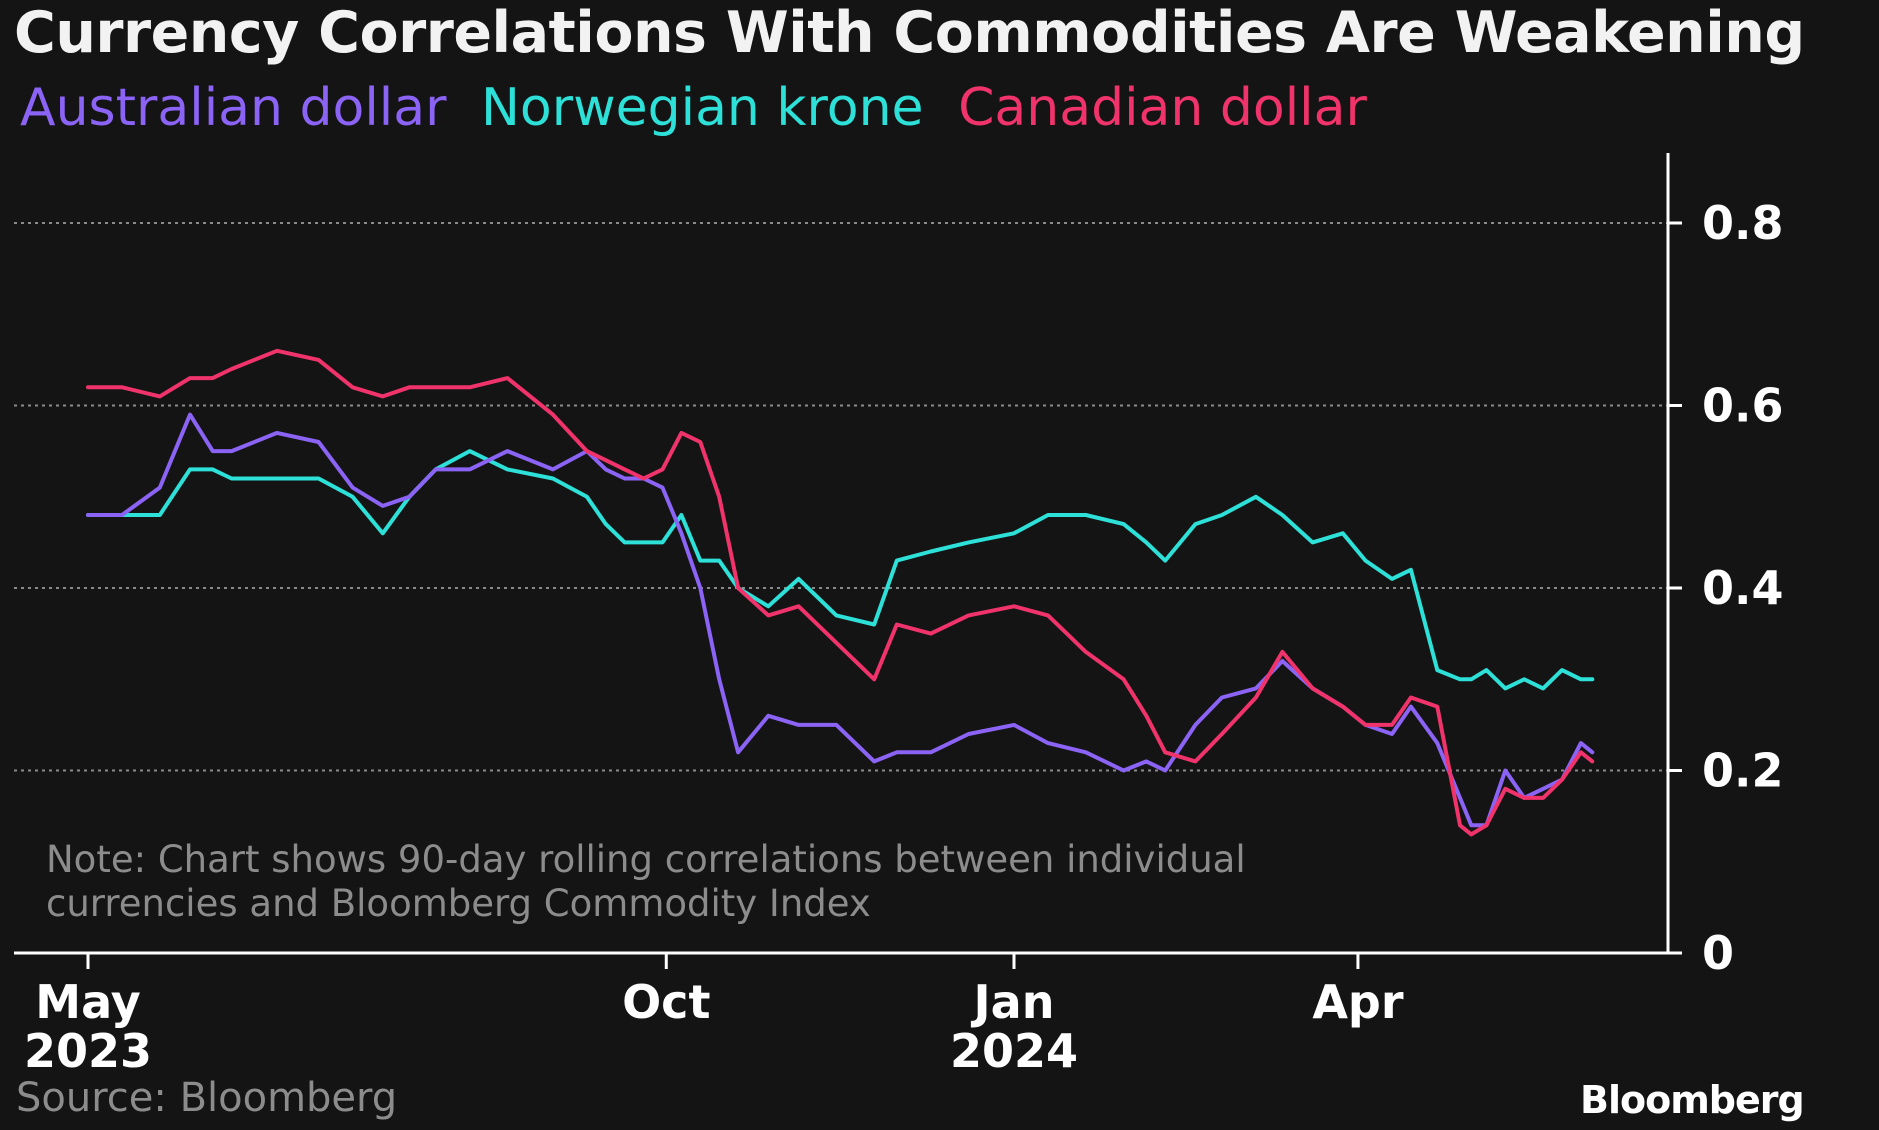 This screenshot has height=1130, width=1879. I want to click on y-tick-label: 0.2, so click(1743, 771).